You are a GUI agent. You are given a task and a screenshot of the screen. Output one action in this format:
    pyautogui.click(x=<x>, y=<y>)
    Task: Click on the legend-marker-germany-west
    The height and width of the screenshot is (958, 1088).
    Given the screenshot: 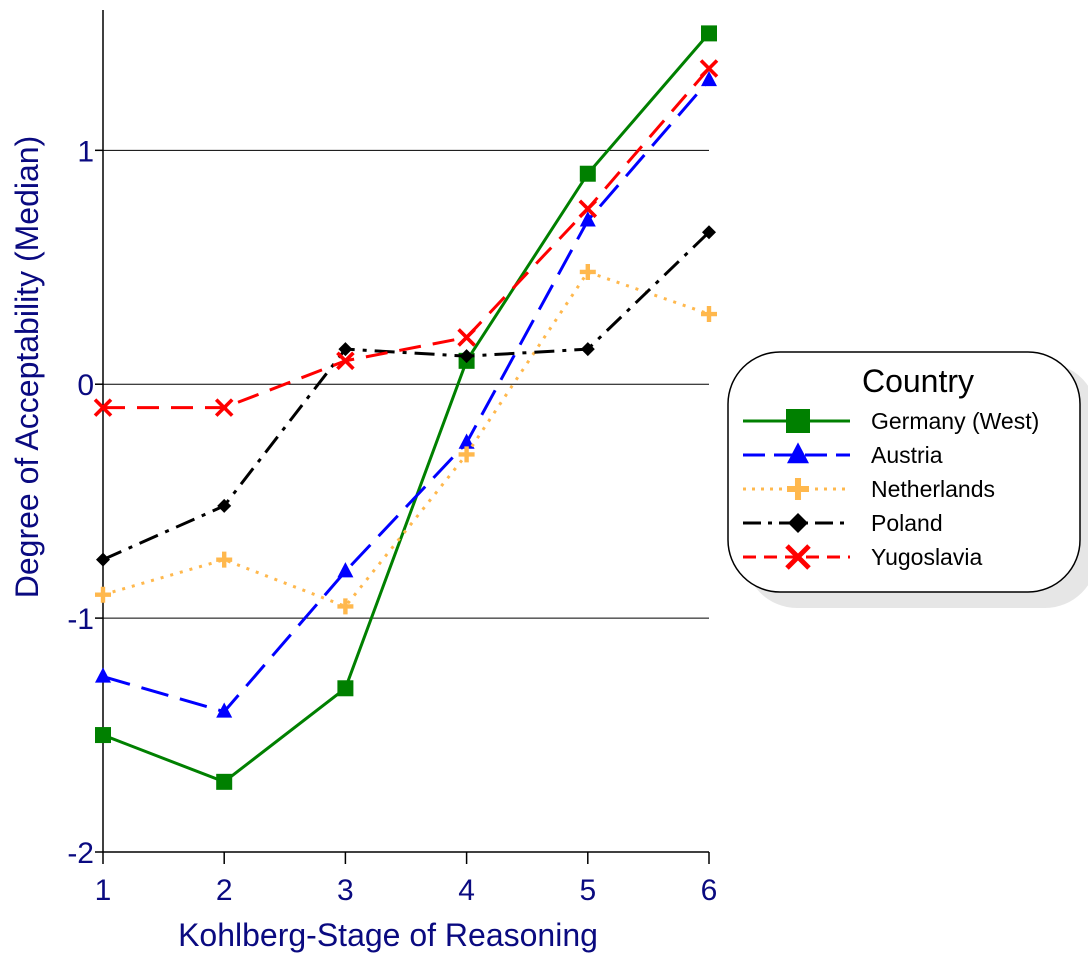 What is the action you would take?
    pyautogui.click(x=798, y=421)
    